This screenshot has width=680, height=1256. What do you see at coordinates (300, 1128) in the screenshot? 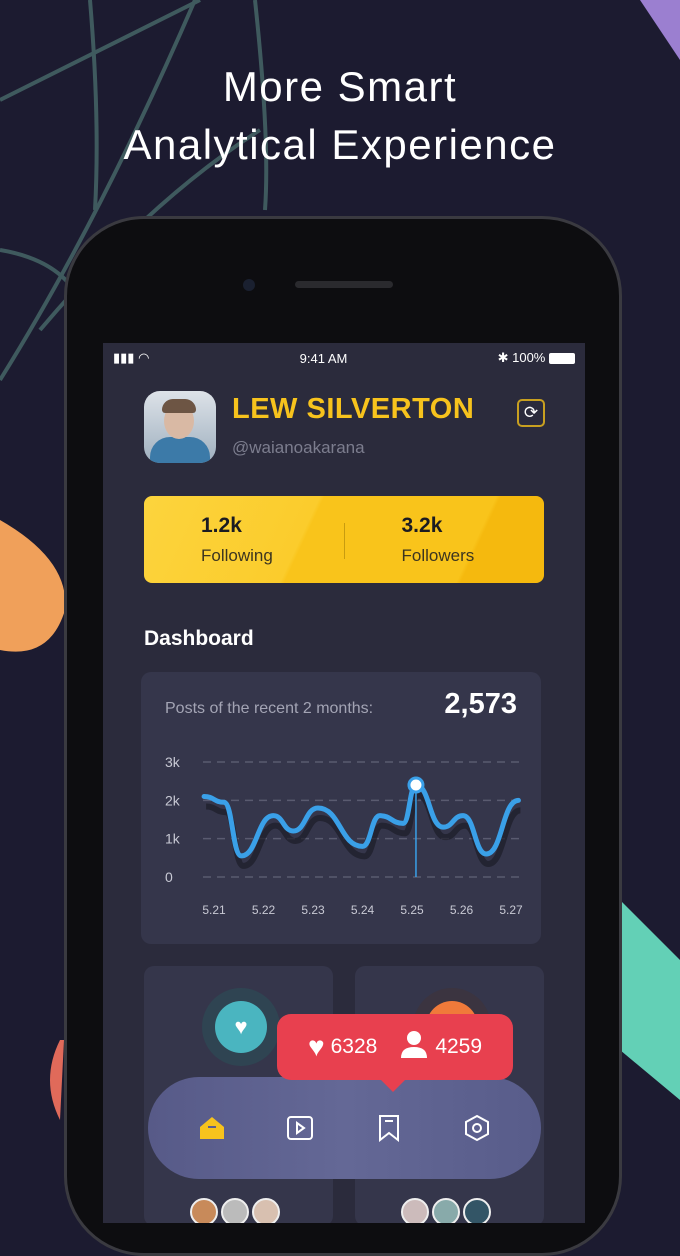
I see `nav-video-icon` at bounding box center [300, 1128].